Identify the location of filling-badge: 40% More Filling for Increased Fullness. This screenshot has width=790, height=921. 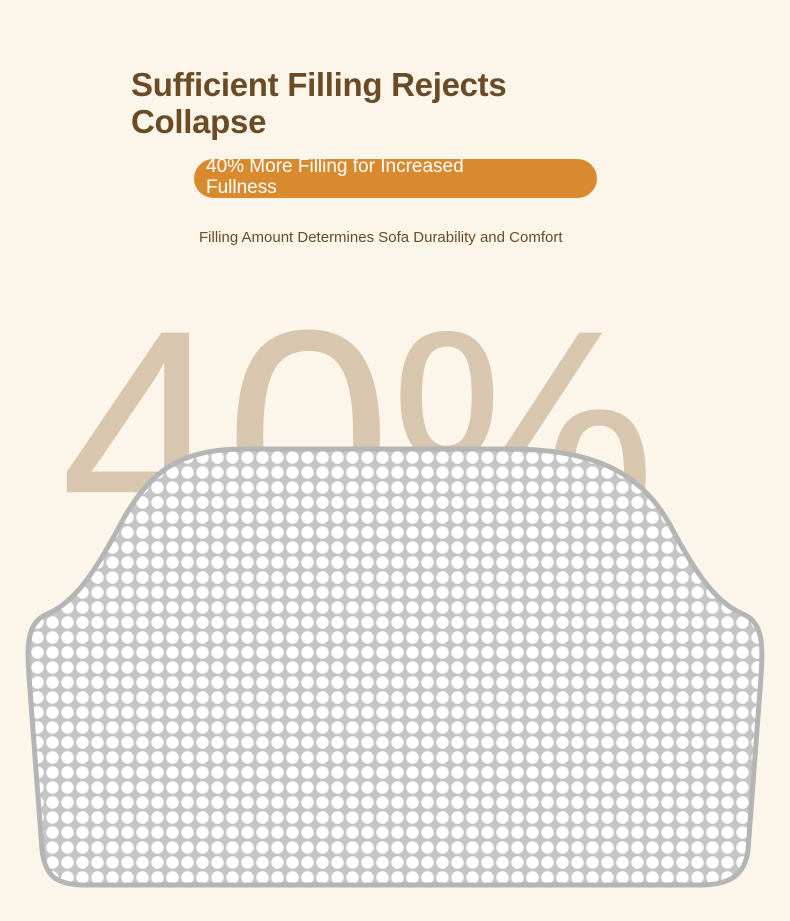
(395, 178).